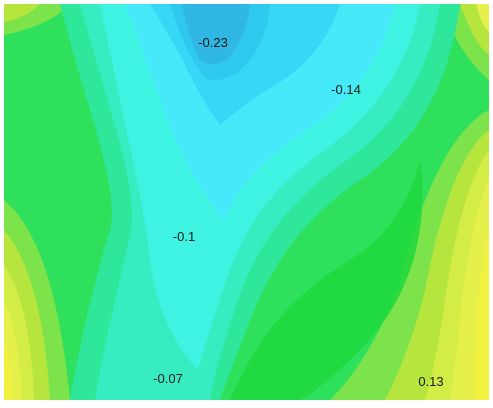  Describe the element at coordinates (346, 89) in the screenshot. I see `contour-label: -0.14` at that location.